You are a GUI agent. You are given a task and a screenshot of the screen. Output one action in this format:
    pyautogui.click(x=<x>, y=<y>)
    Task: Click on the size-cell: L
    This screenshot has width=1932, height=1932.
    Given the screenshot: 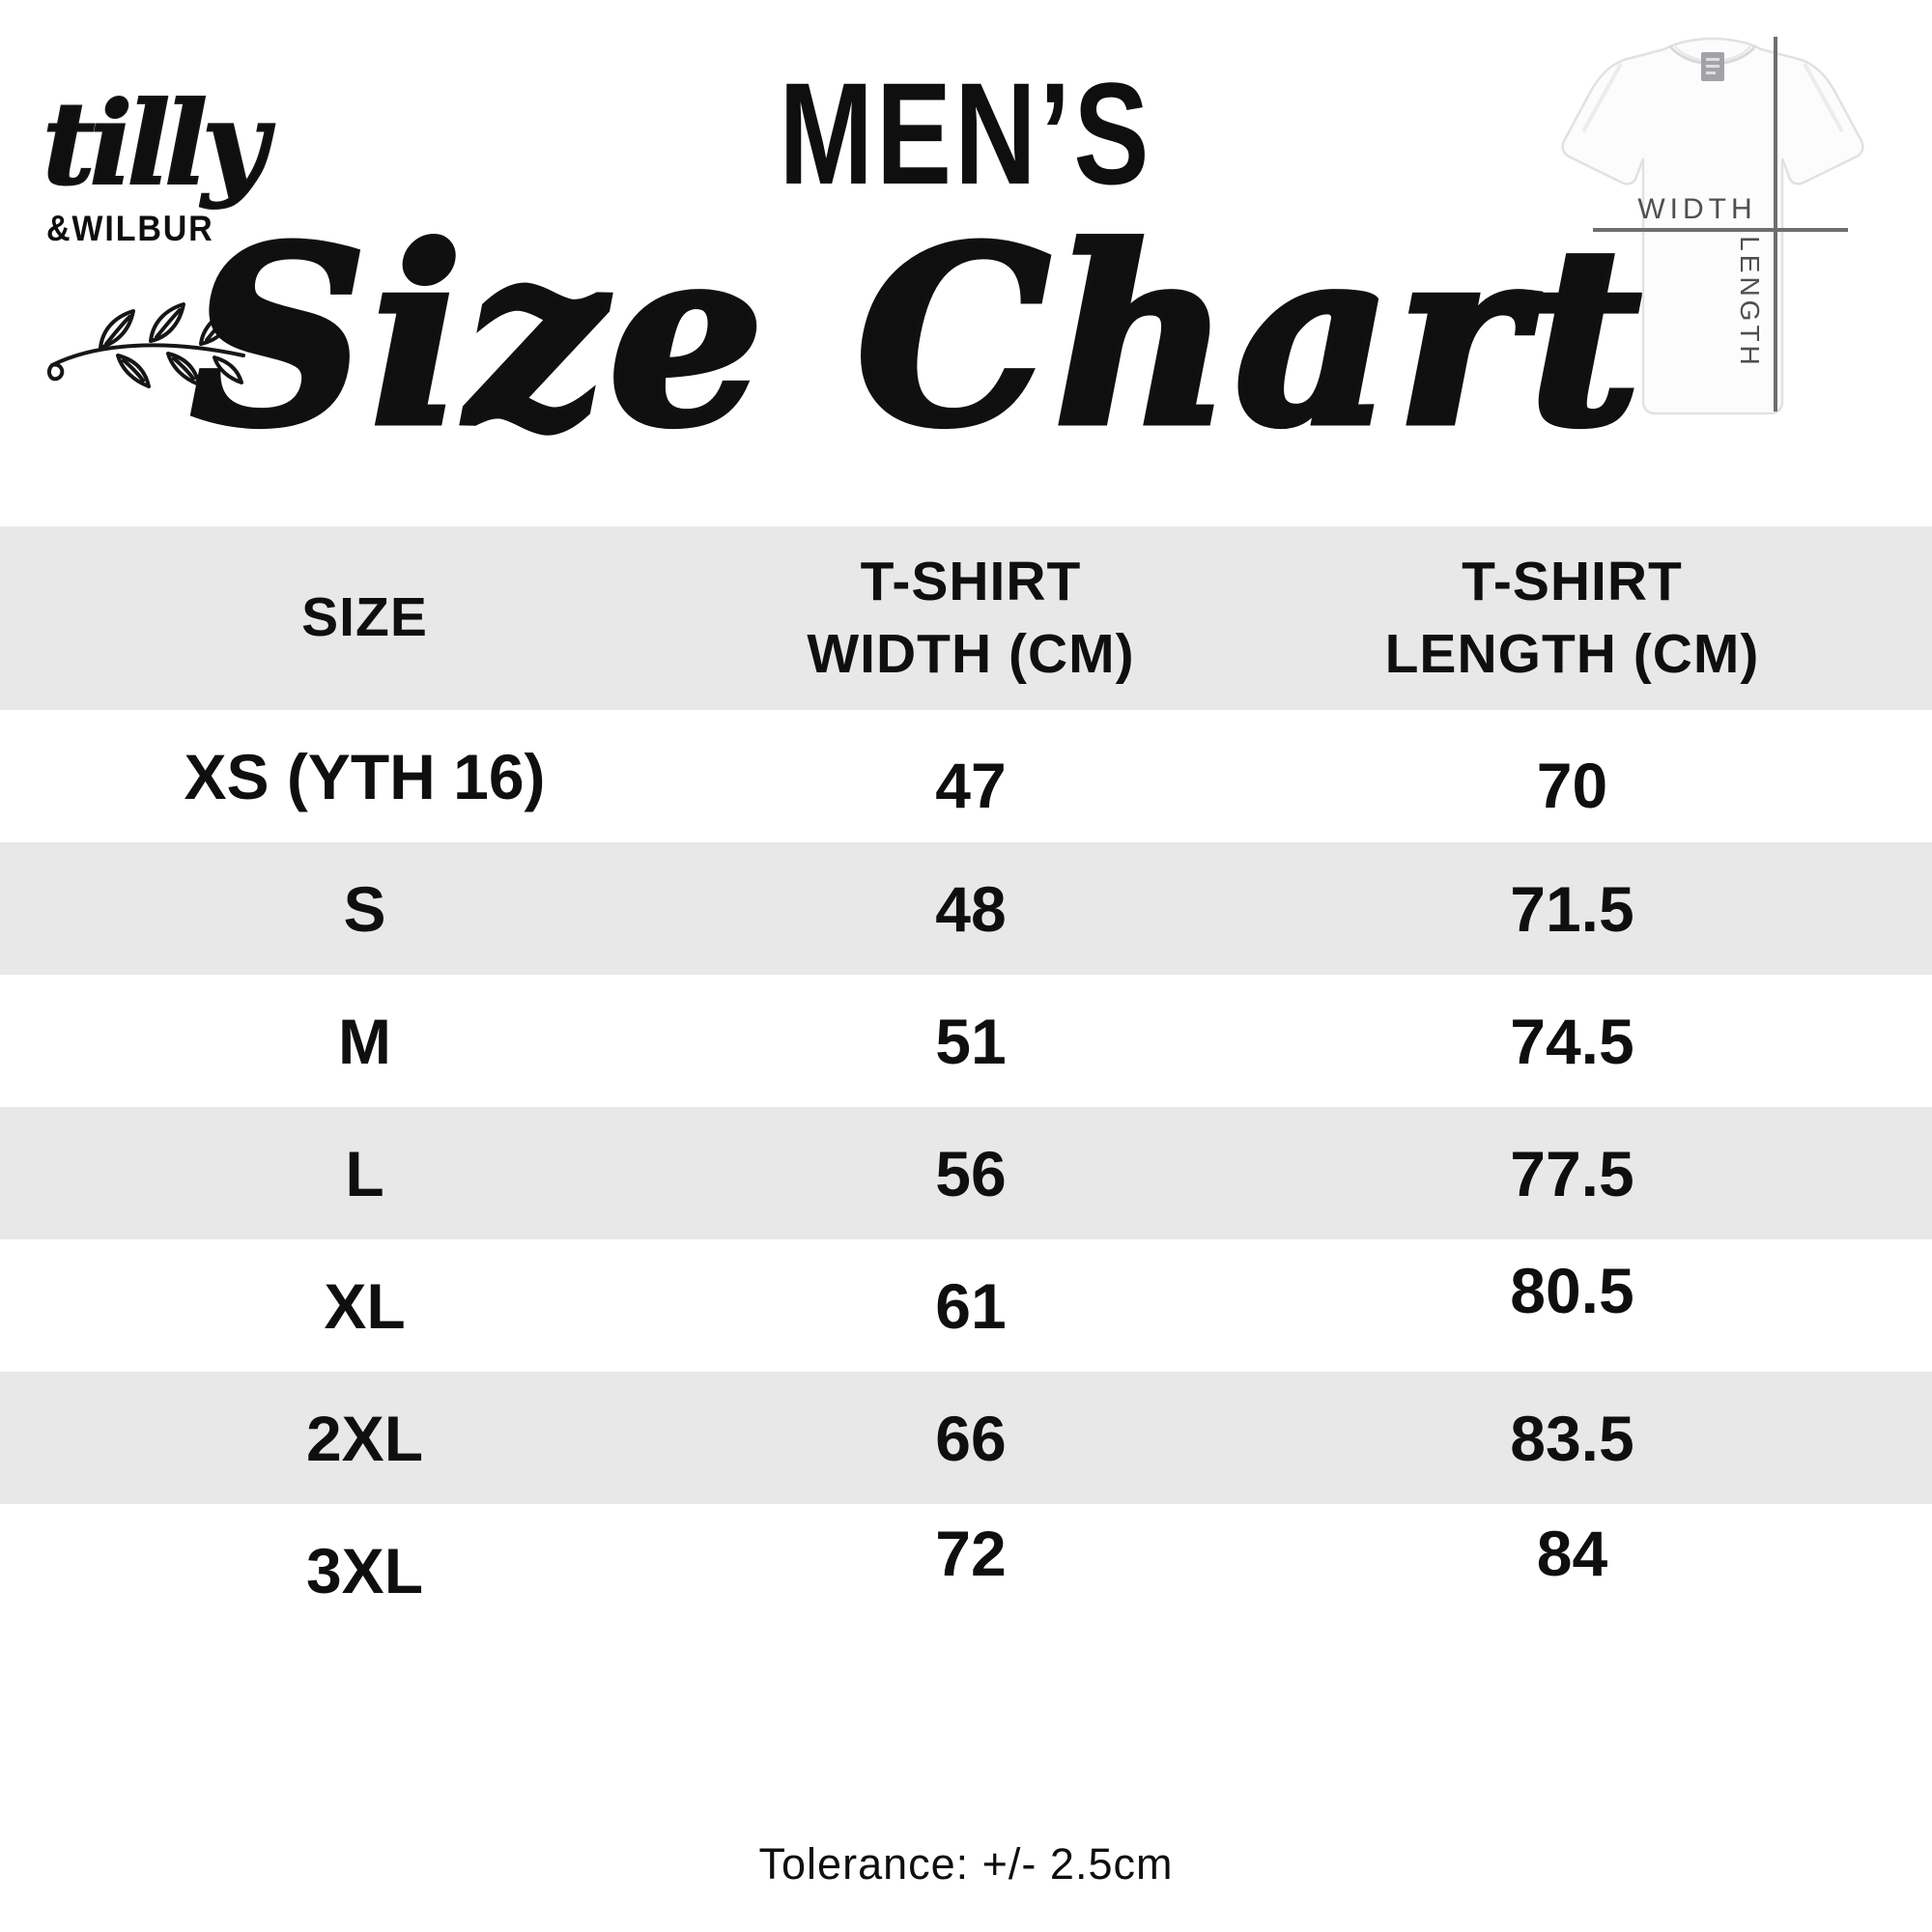 What is the action you would take?
    pyautogui.click(x=364, y=1173)
    